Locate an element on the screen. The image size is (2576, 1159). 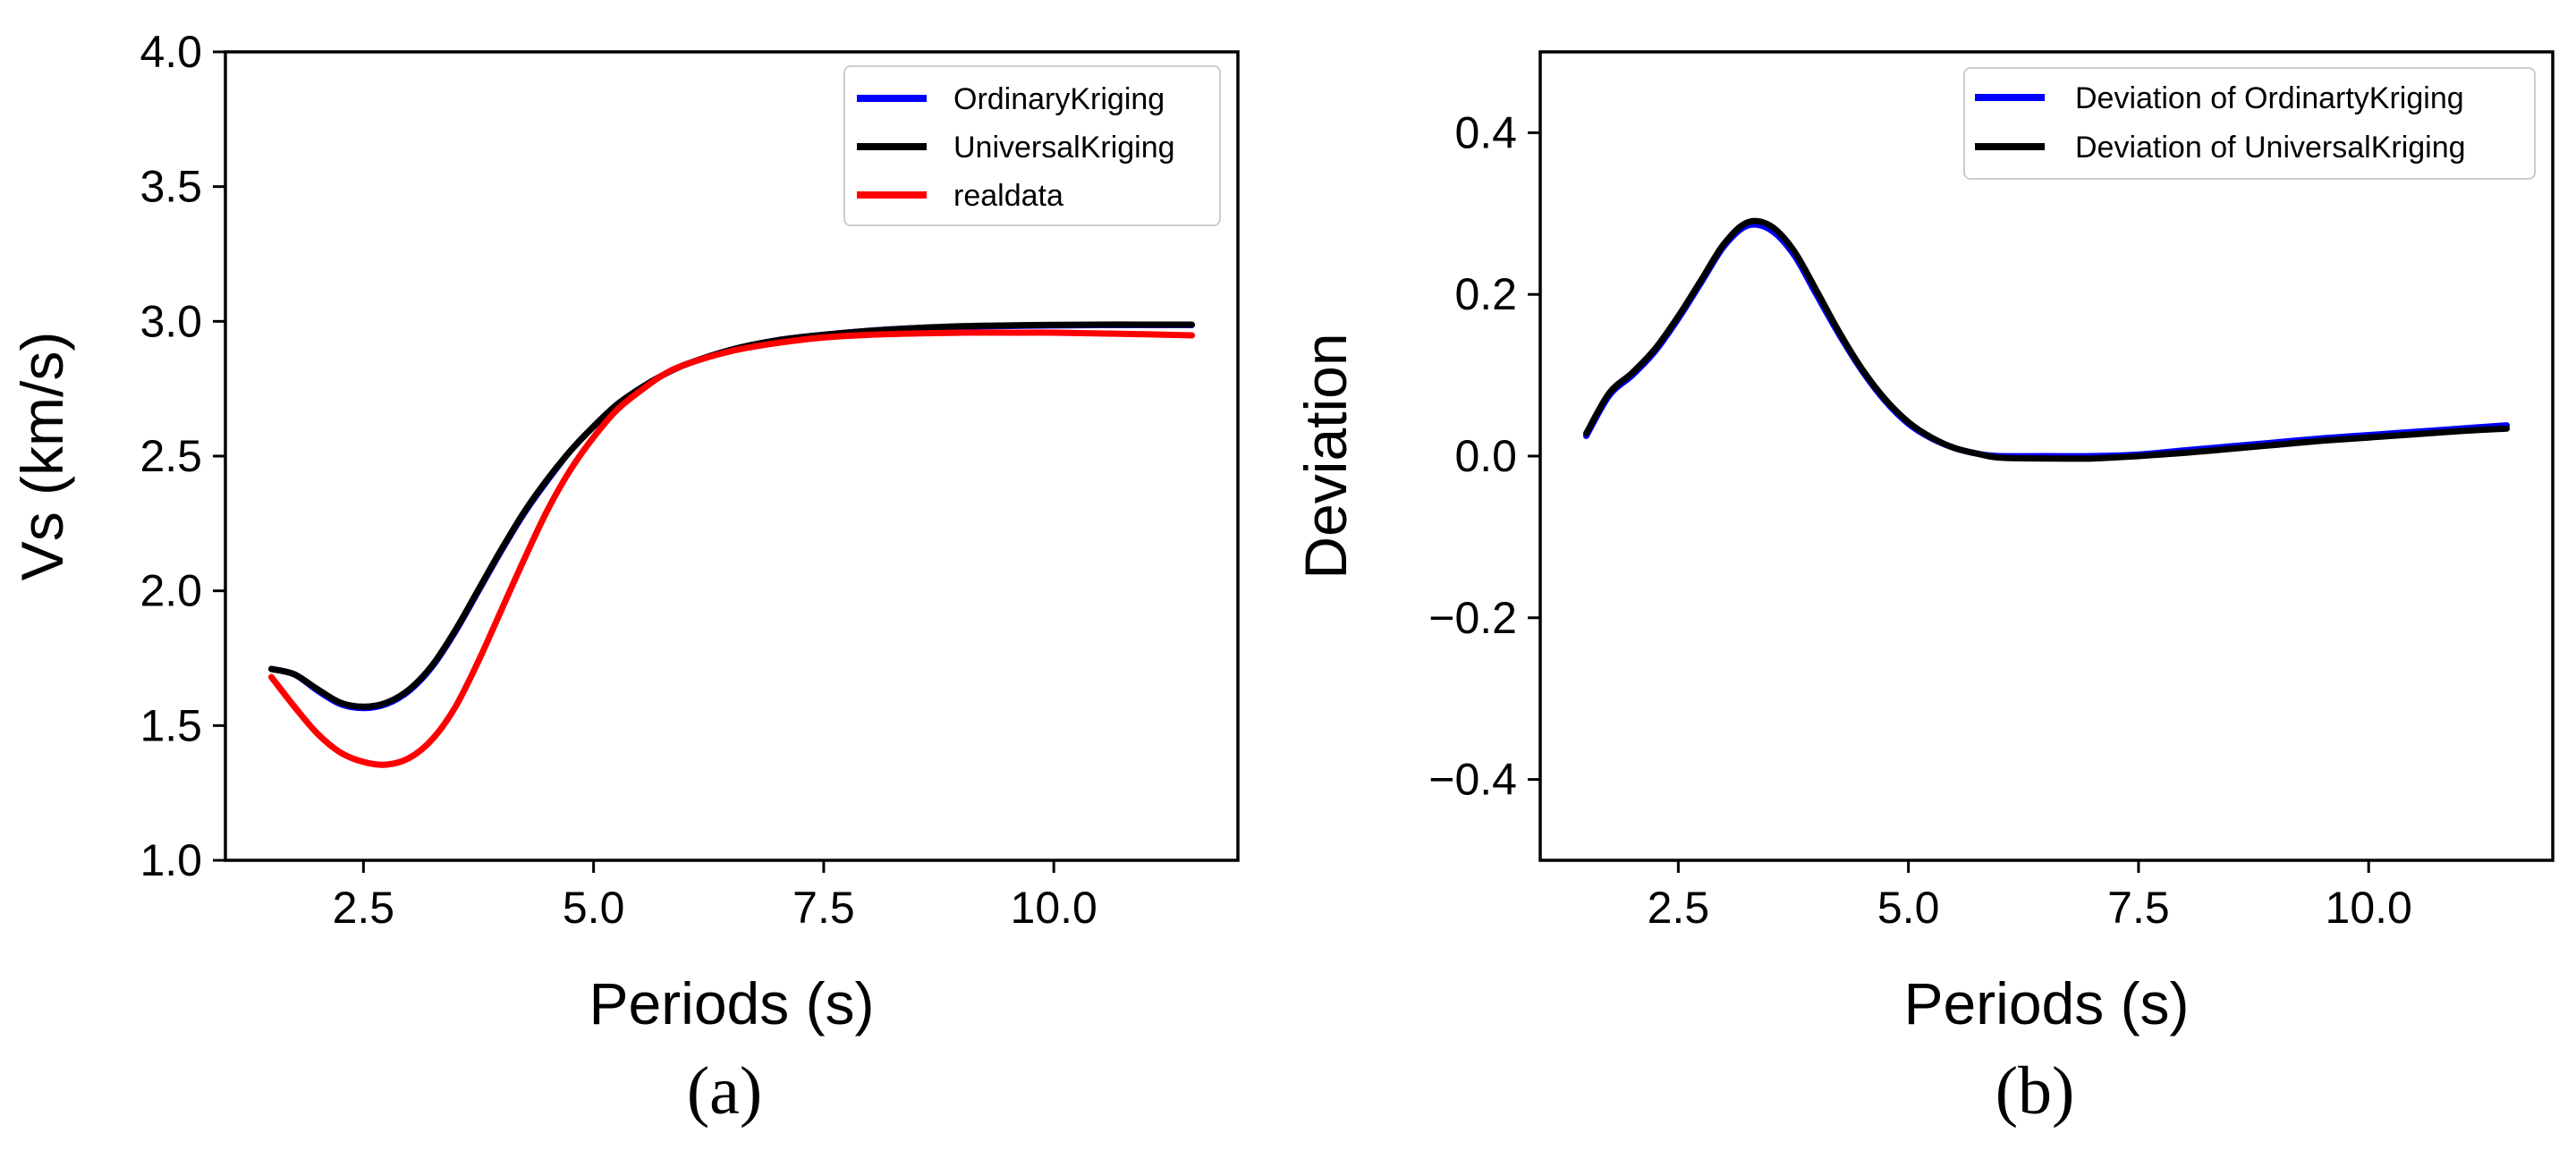
legend-label-universal-kriging: UniversalKriging is located at coordinates (1064, 148).